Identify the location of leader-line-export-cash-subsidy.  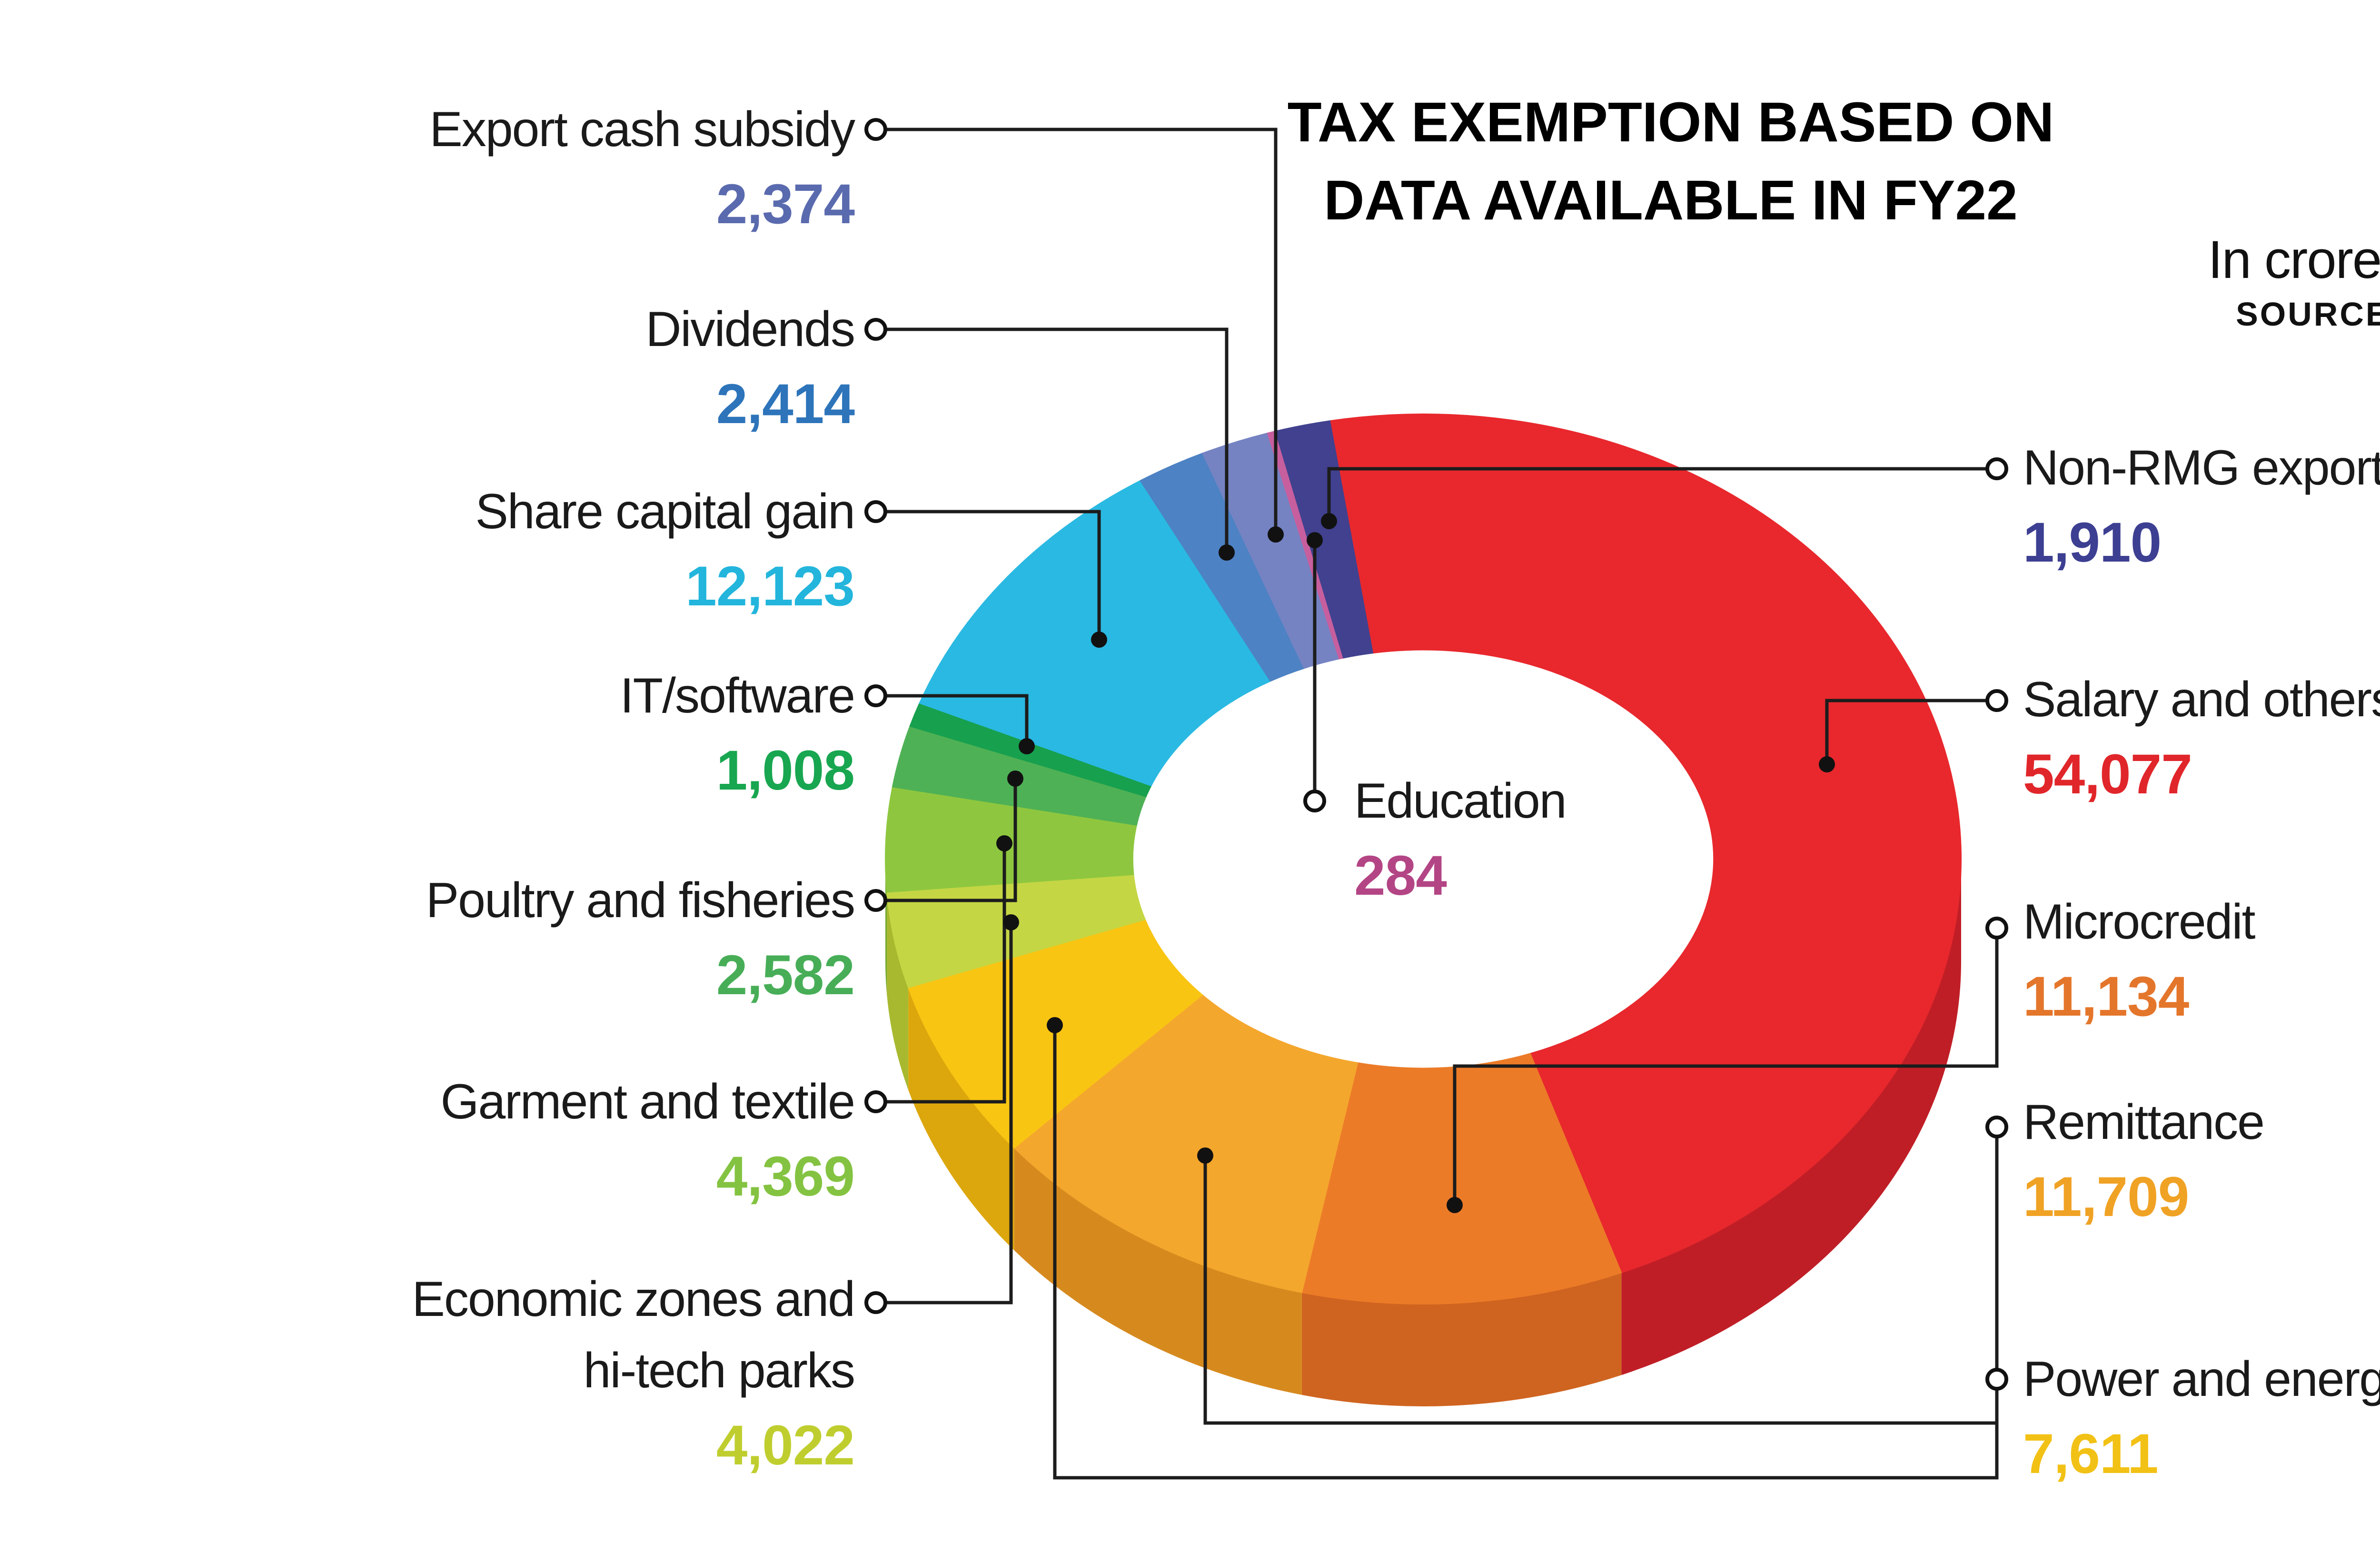
(1077, 331).